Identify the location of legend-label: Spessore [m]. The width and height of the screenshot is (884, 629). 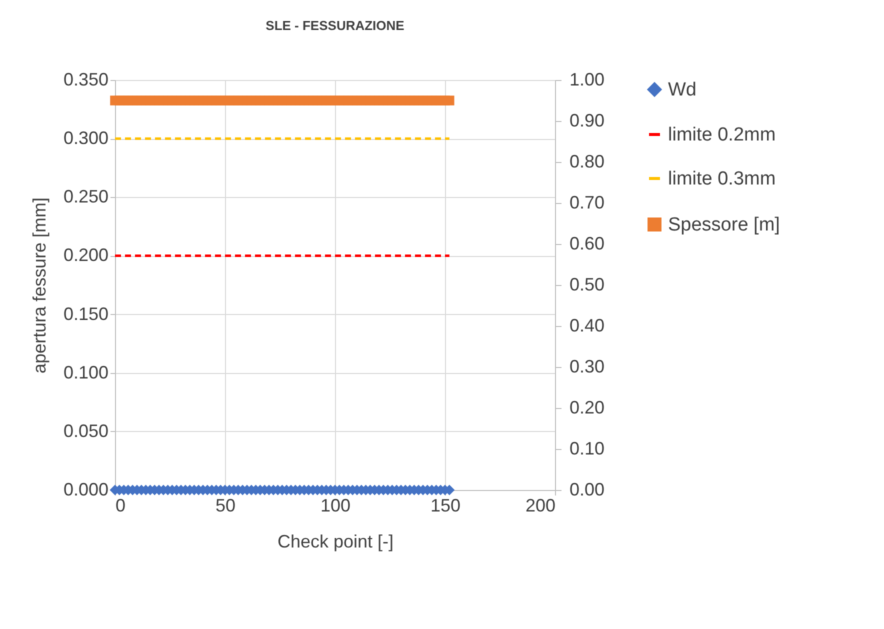
(724, 225).